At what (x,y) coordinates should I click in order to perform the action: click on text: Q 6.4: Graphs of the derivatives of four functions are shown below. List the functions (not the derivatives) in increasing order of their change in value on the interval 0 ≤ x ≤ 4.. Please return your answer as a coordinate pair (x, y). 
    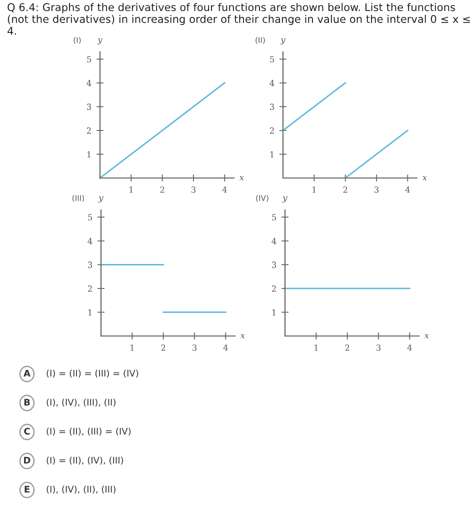
    Looking at the image, I should click on (239, 19).